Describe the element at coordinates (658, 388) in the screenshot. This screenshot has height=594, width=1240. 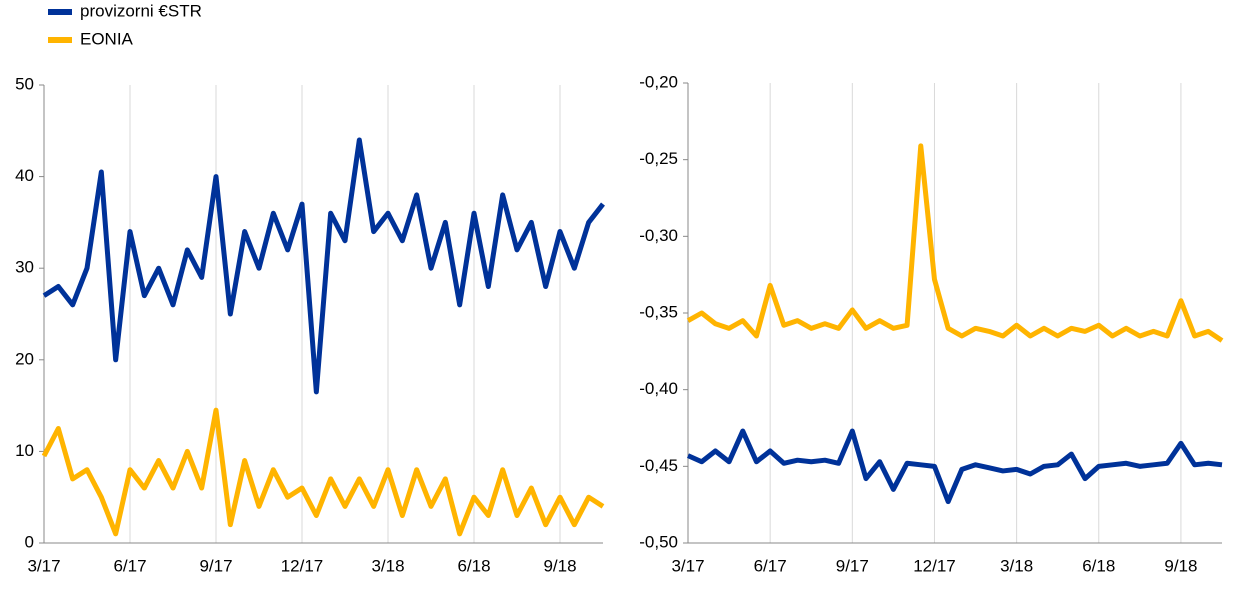
I see `y-tick-label: -0,40` at that location.